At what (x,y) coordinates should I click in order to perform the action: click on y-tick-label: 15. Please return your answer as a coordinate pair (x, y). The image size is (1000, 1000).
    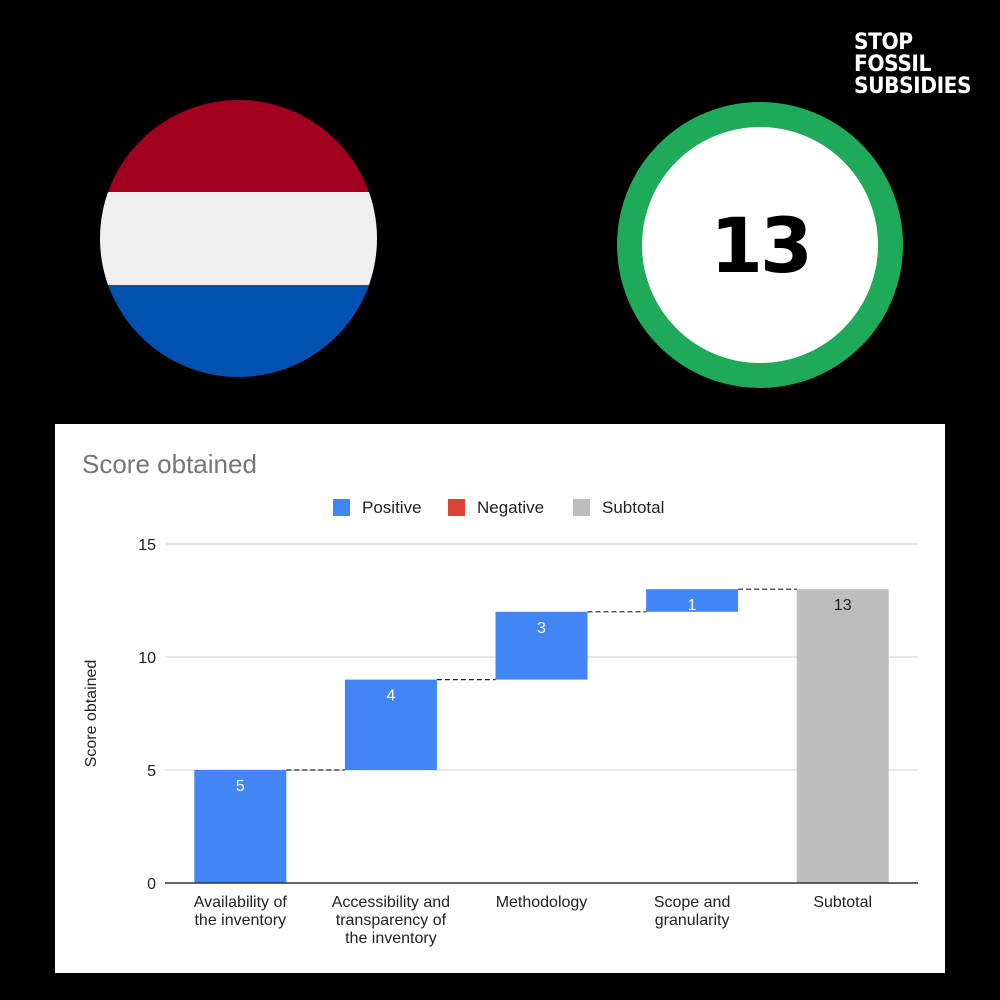
    Looking at the image, I should click on (147, 545).